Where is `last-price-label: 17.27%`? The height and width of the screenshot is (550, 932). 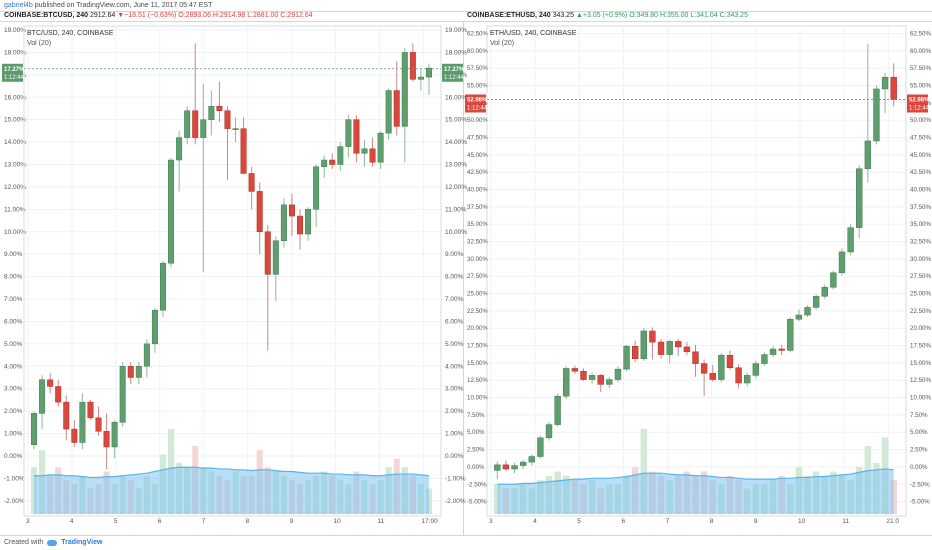 last-price-label: 17.27% is located at coordinates (454, 70).